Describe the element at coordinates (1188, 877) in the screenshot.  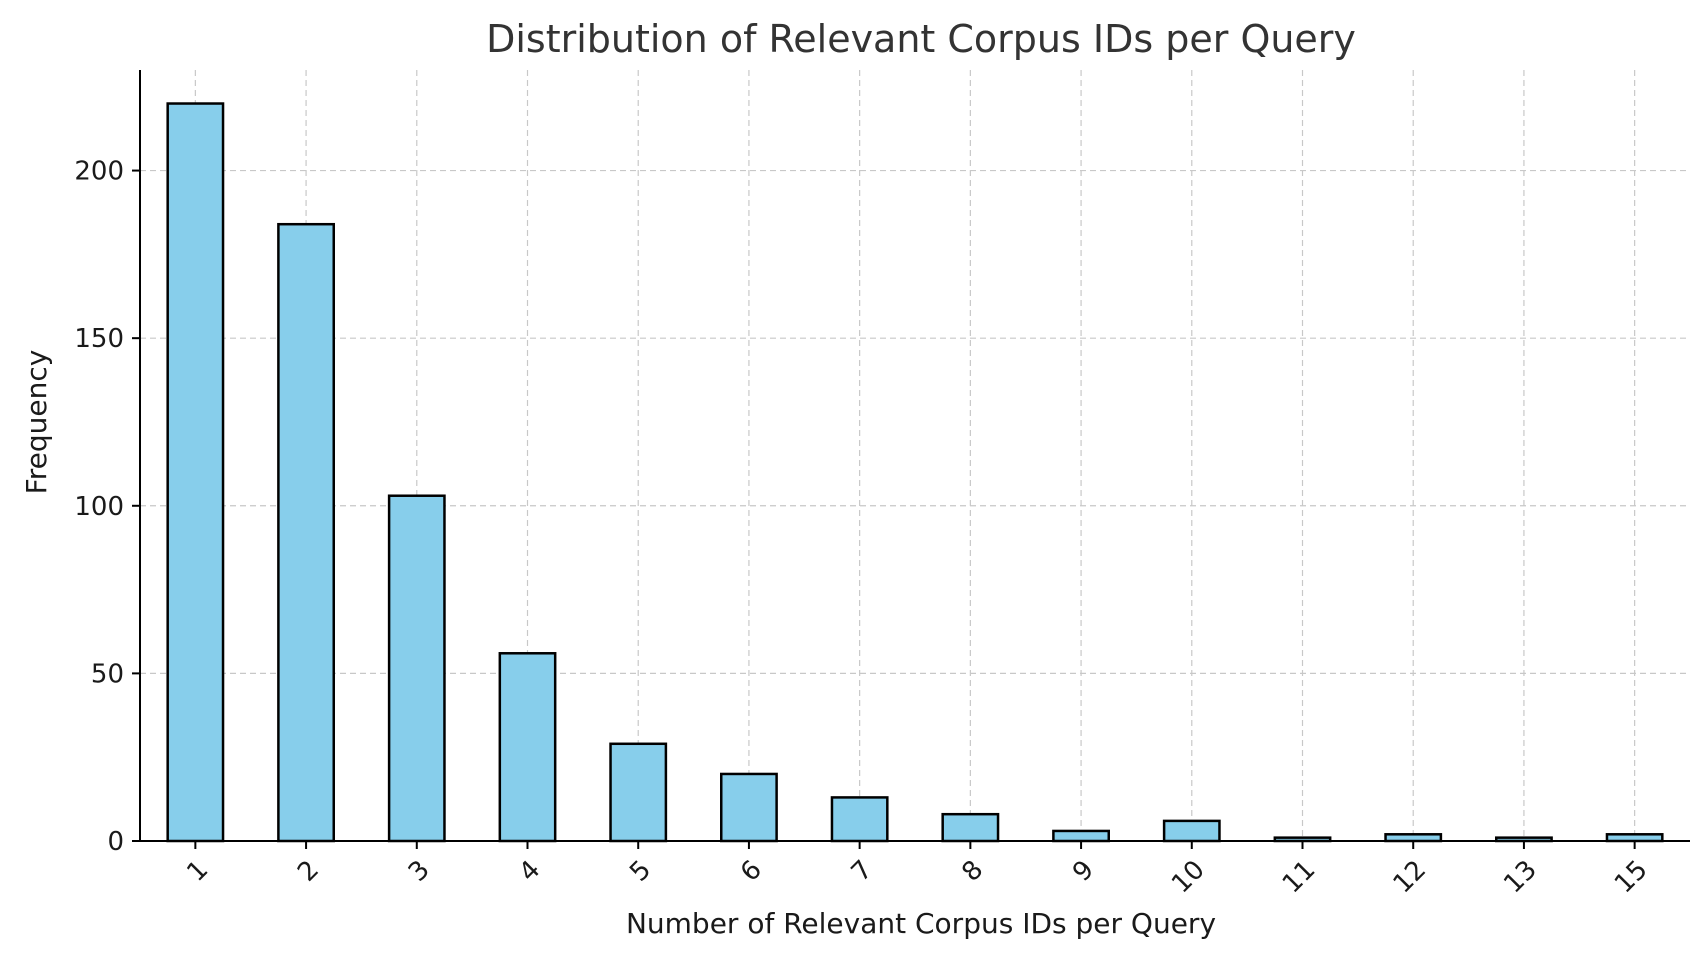
I see `x-tick-label: 10` at that location.